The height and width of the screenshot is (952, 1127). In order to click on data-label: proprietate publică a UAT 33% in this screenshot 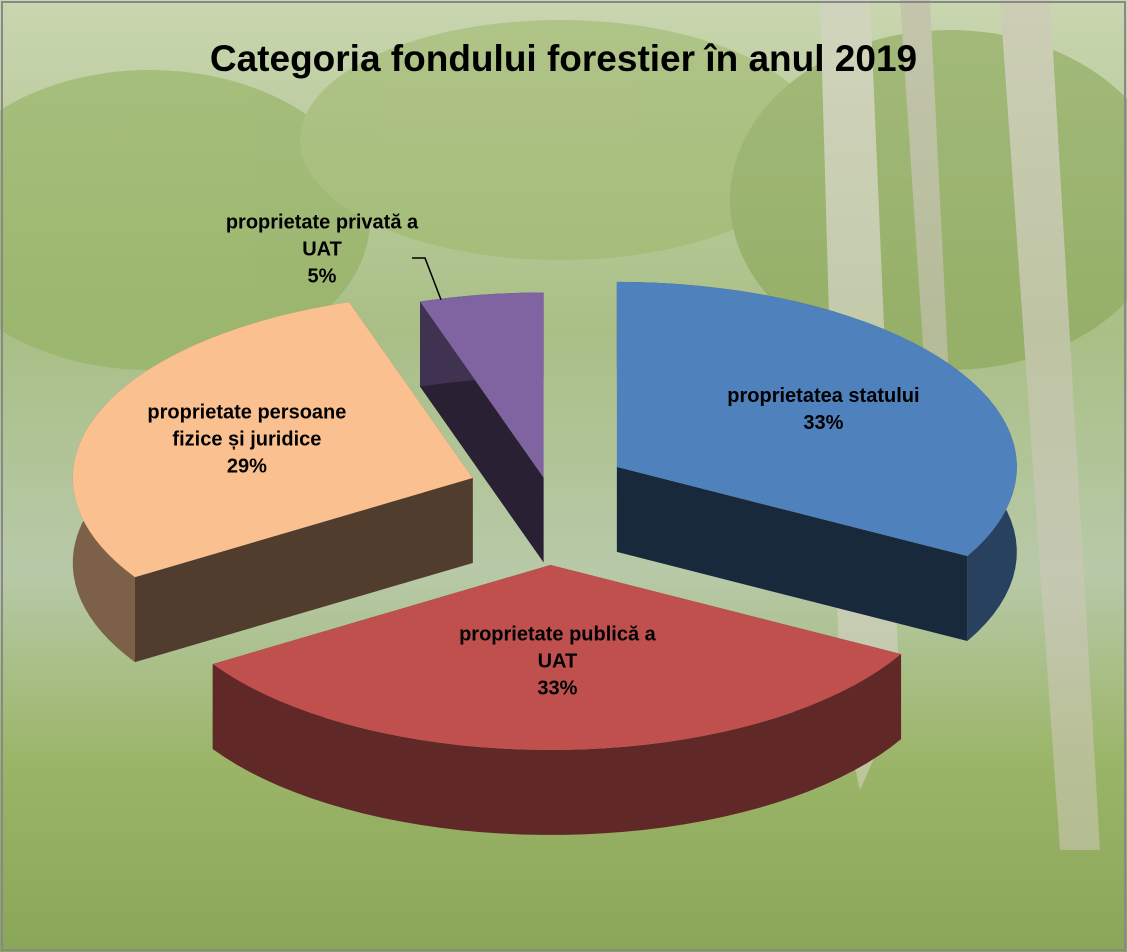, I will do `click(557, 661)`.